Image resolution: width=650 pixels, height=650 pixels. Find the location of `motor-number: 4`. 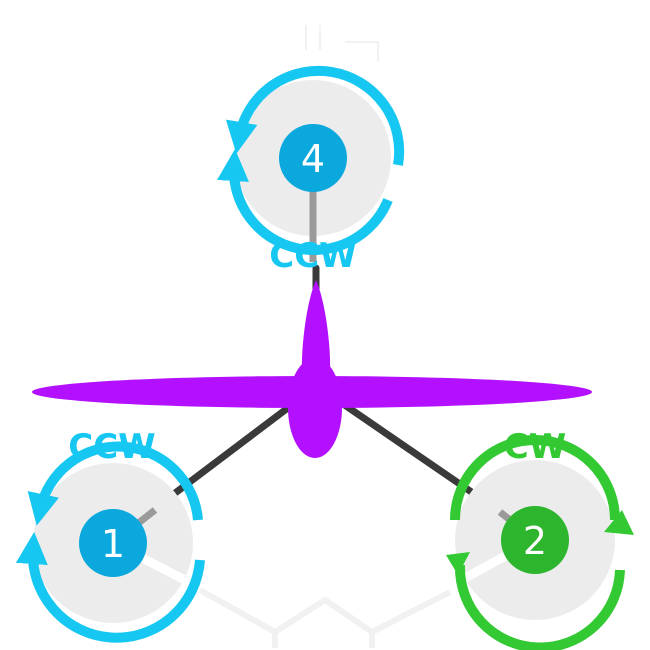

motor-number: 4 is located at coordinates (313, 159).